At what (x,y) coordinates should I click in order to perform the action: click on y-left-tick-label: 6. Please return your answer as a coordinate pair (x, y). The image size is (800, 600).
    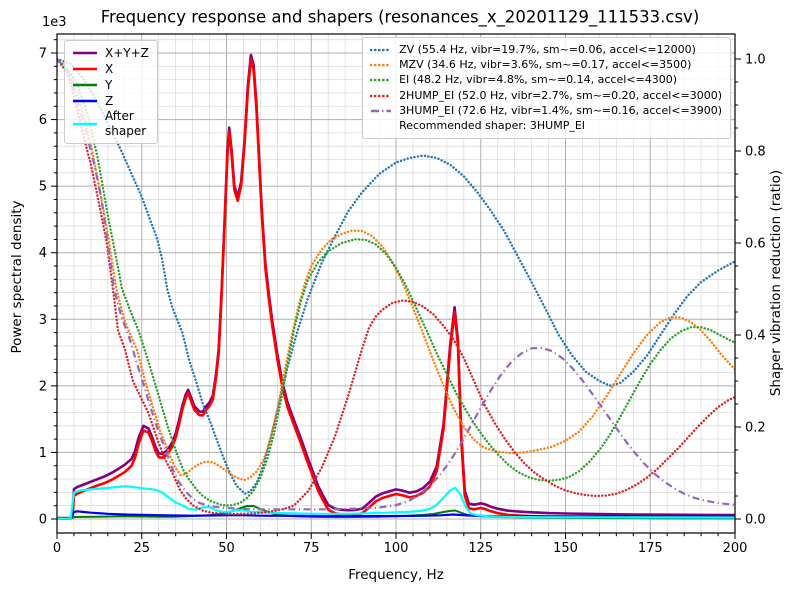
    Looking at the image, I should click on (43, 120).